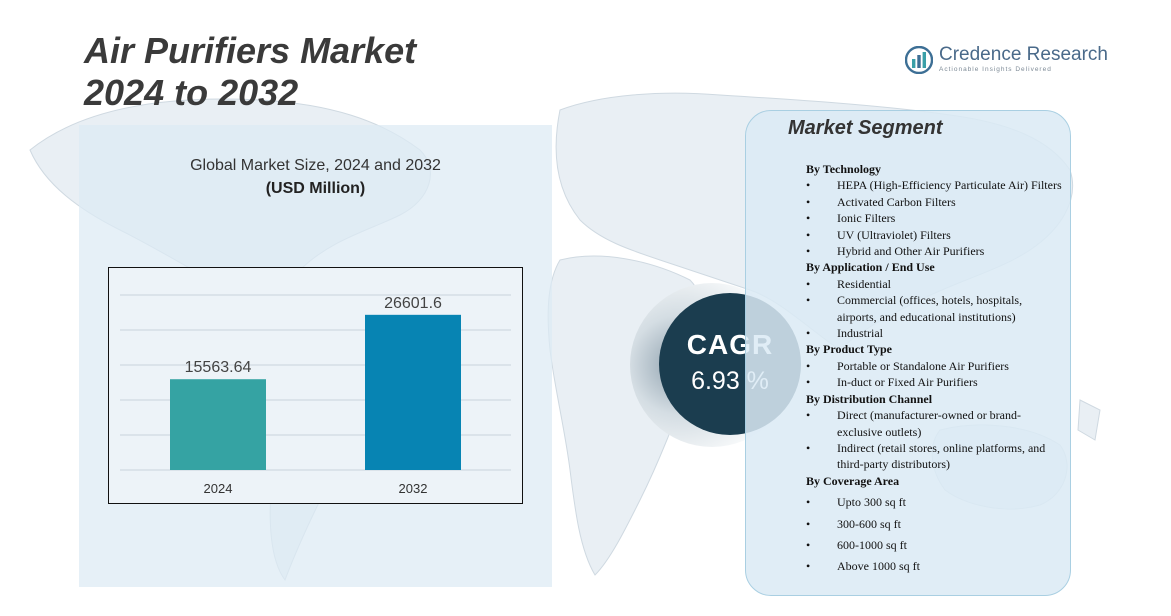 This screenshot has height=616, width=1171. Describe the element at coordinates (871, 502) in the screenshot. I see `segment-item-text: Upto 300 sq ft` at that location.